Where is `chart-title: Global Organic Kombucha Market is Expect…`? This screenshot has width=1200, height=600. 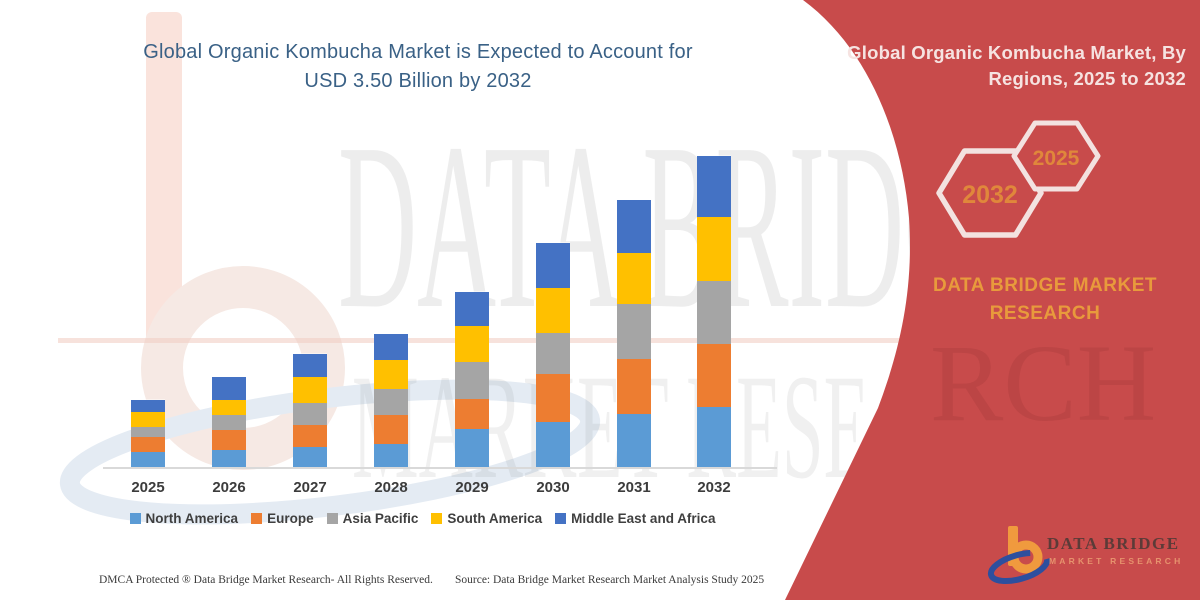 chart-title: Global Organic Kombucha Market is Expect… is located at coordinates (418, 67).